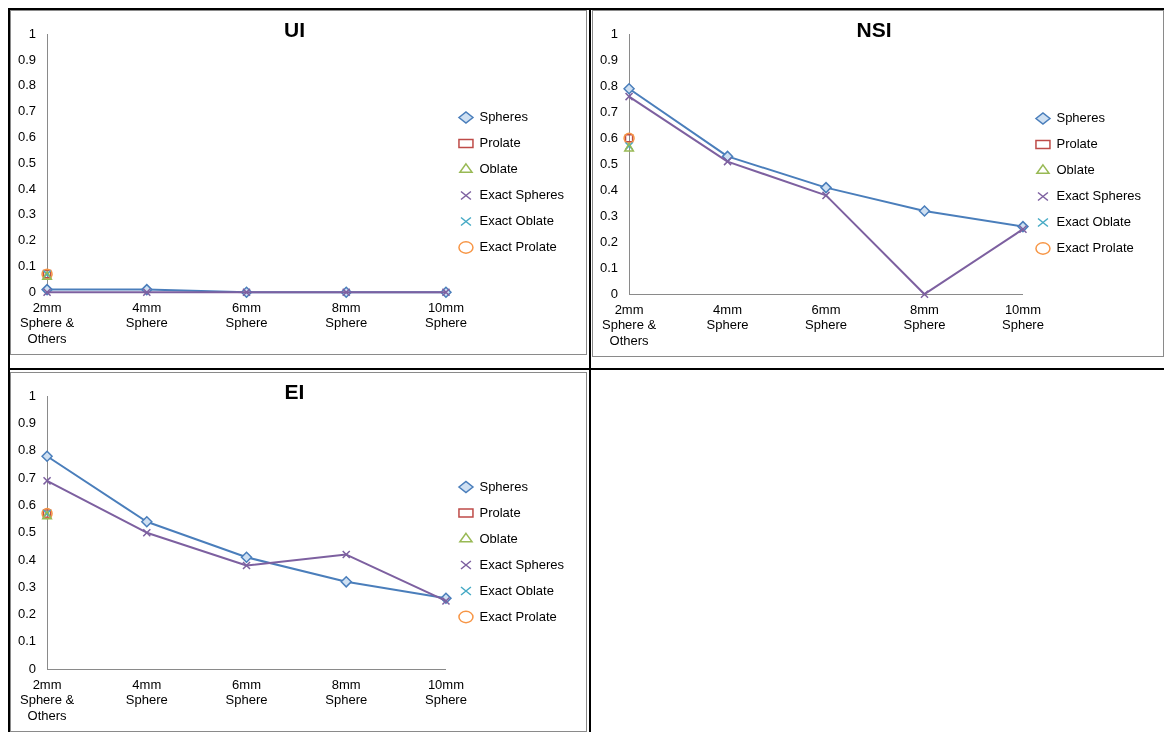 Image resolution: width=1164 pixels, height=732 pixels. I want to click on chart-title: UI, so click(294, 30).